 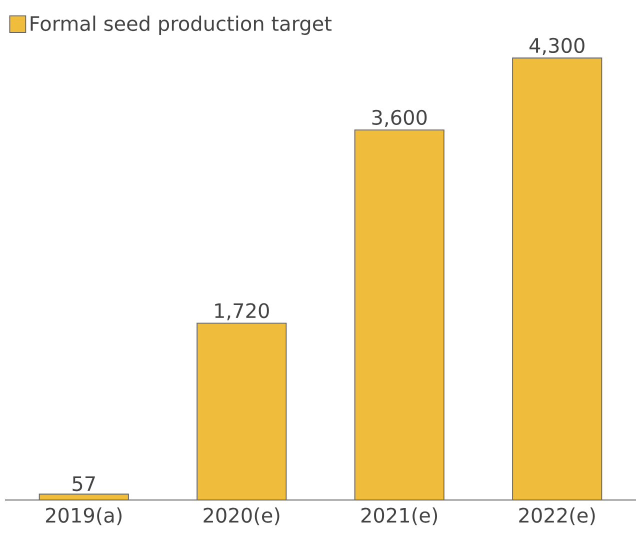 I want to click on x-tick-label: 2020(e), so click(x=242, y=516).